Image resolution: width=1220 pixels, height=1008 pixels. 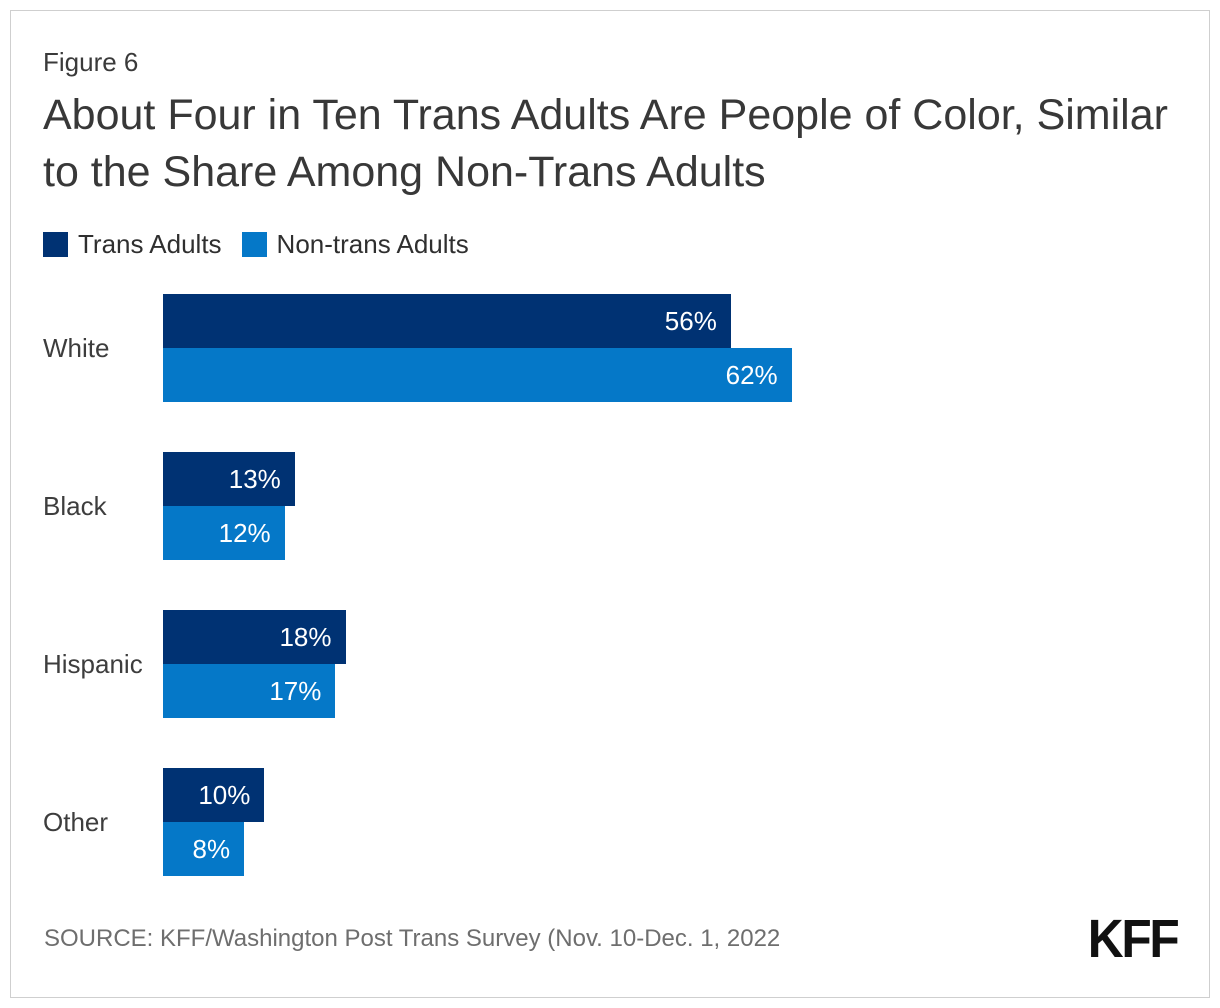 What do you see at coordinates (670, 664) in the screenshot?
I see `bar-pair-hispanic: 18% 17%` at bounding box center [670, 664].